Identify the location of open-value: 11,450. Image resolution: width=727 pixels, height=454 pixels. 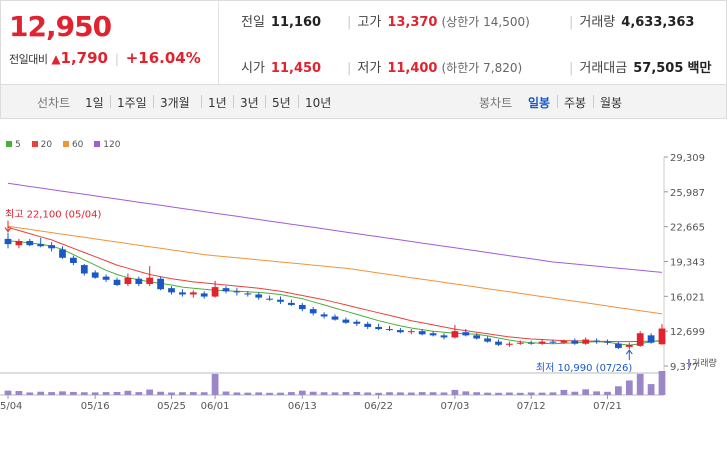
(296, 68).